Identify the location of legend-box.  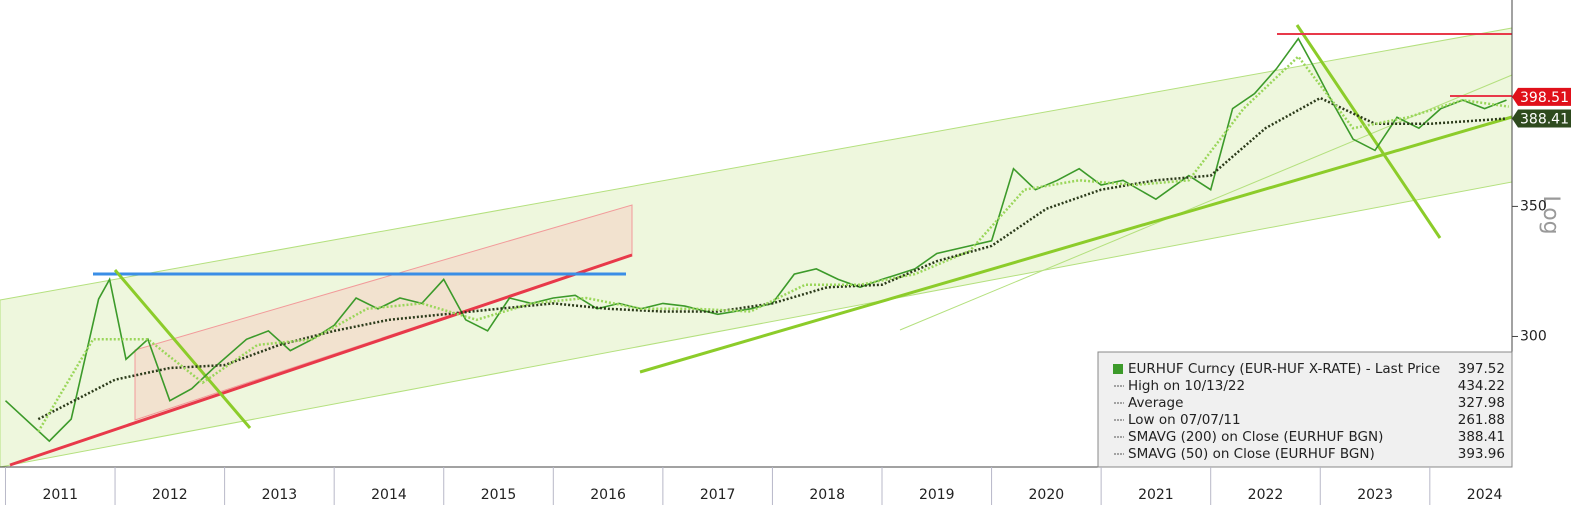
(1305, 409).